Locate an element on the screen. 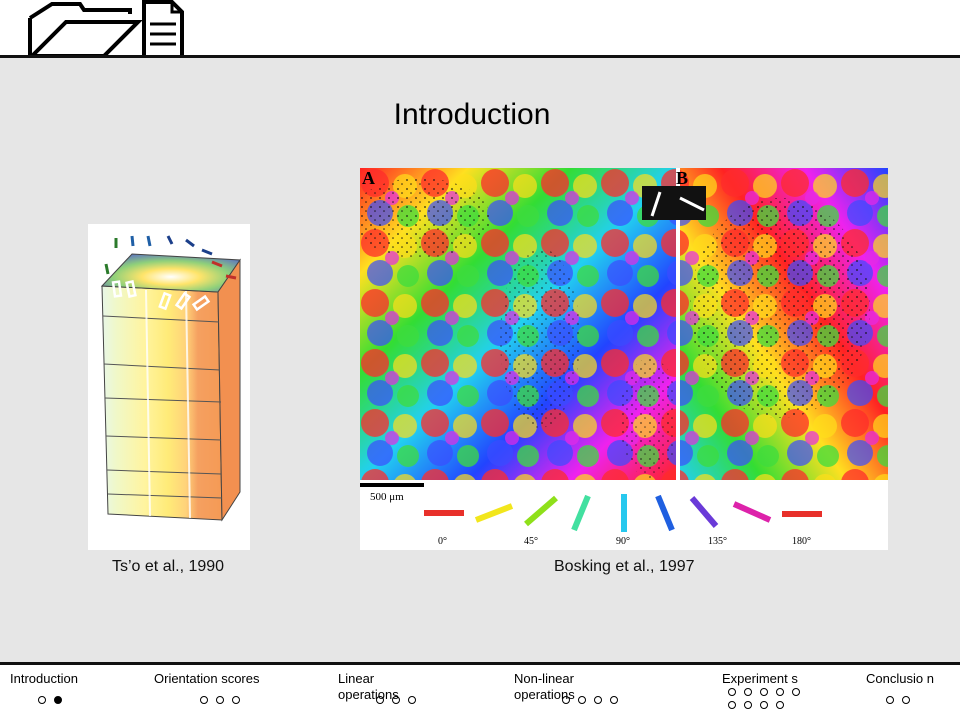  orientation-label-0: 0° is located at coordinates (442, 541).